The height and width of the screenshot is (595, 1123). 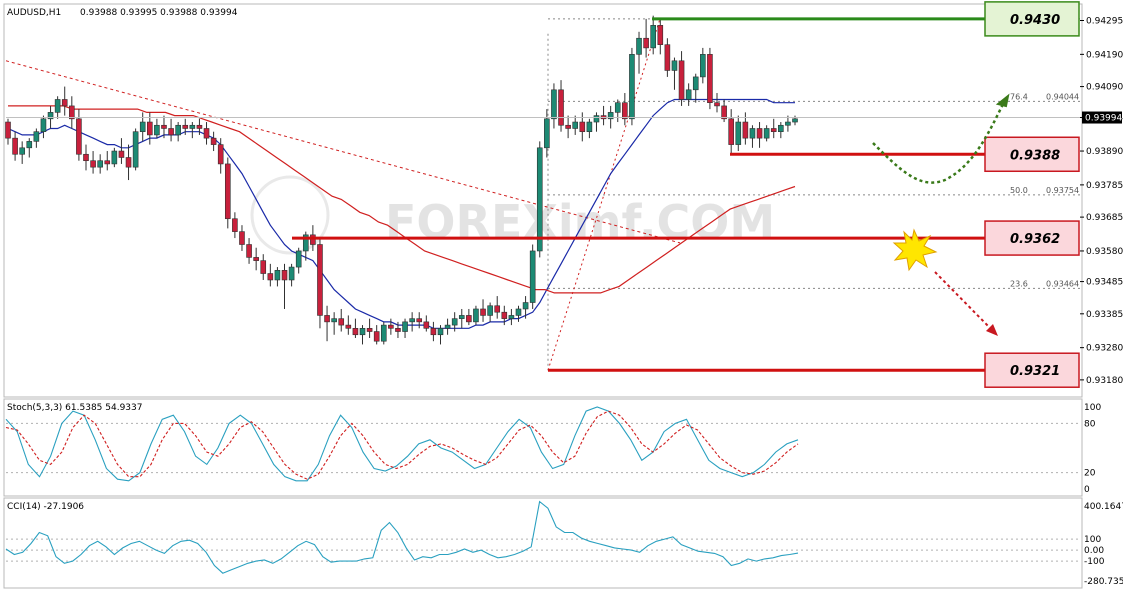 I want to click on fib-level-value: 0.93464, so click(x=1062, y=283).